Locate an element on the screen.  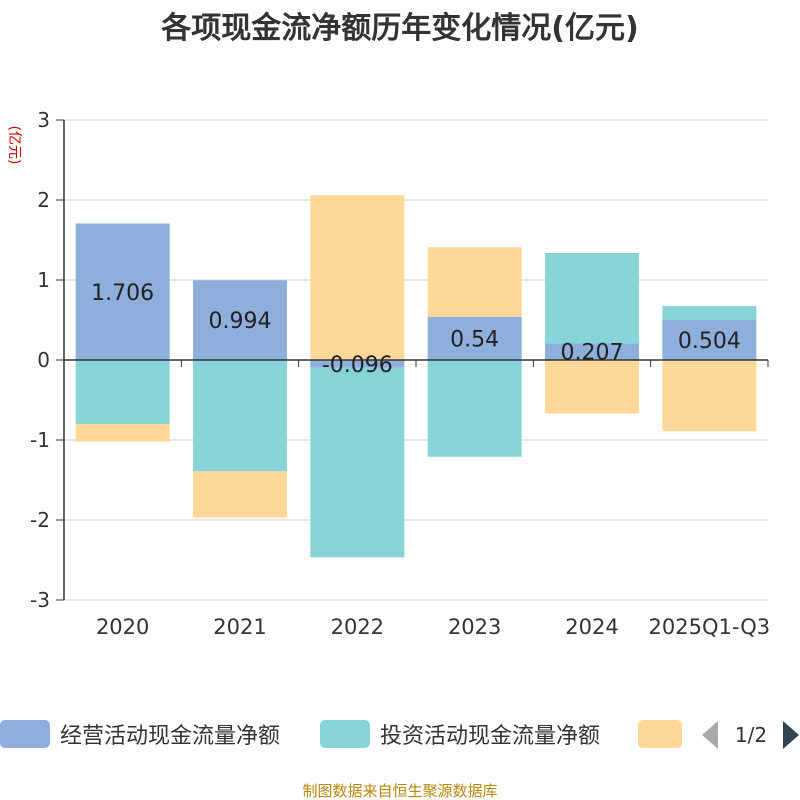
legend-item-financing is located at coordinates (660, 734).